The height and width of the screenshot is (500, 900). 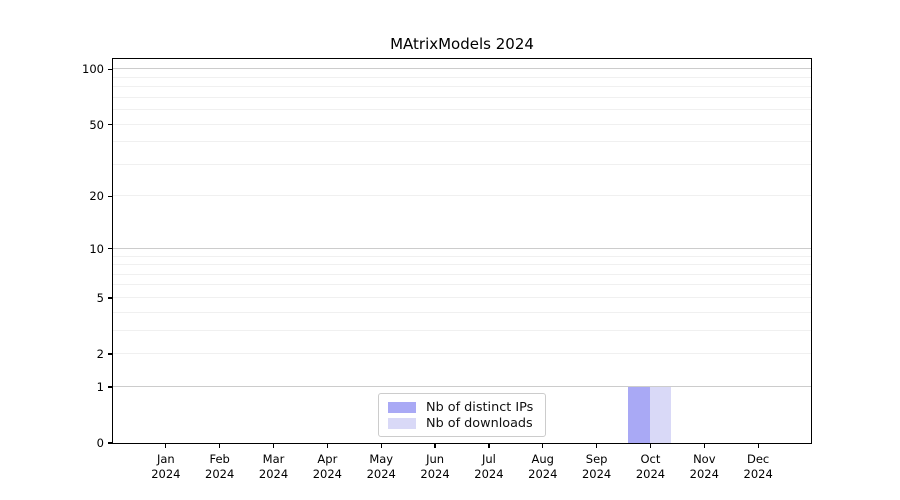 I want to click on y-tick-label: 5, so click(x=100, y=297).